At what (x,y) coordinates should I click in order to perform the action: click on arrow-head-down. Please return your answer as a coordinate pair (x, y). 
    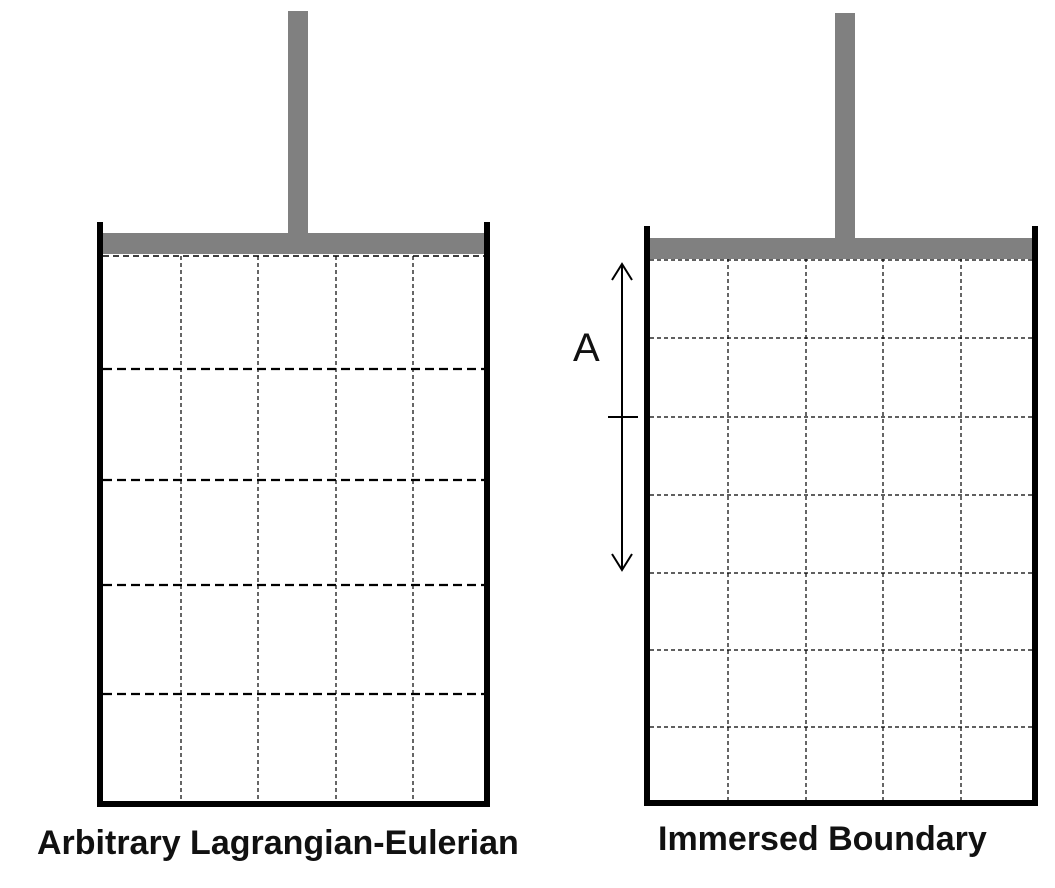
    Looking at the image, I should click on (622, 562).